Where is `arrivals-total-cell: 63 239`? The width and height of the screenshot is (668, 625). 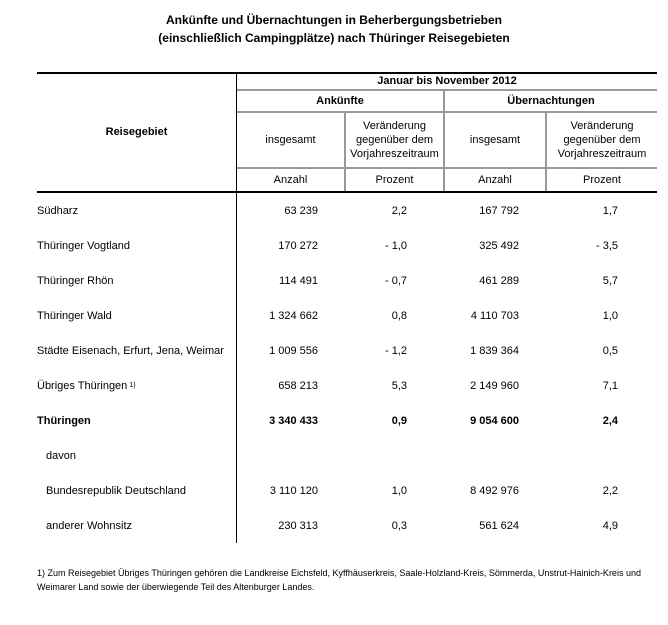
arrivals-total-cell: 63 239 is located at coordinates (301, 210).